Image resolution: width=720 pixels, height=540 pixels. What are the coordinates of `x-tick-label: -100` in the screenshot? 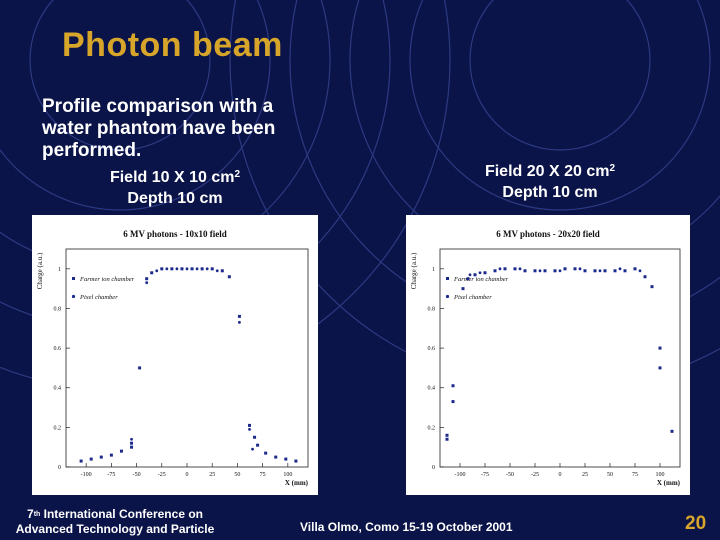 It's located at (86, 475).